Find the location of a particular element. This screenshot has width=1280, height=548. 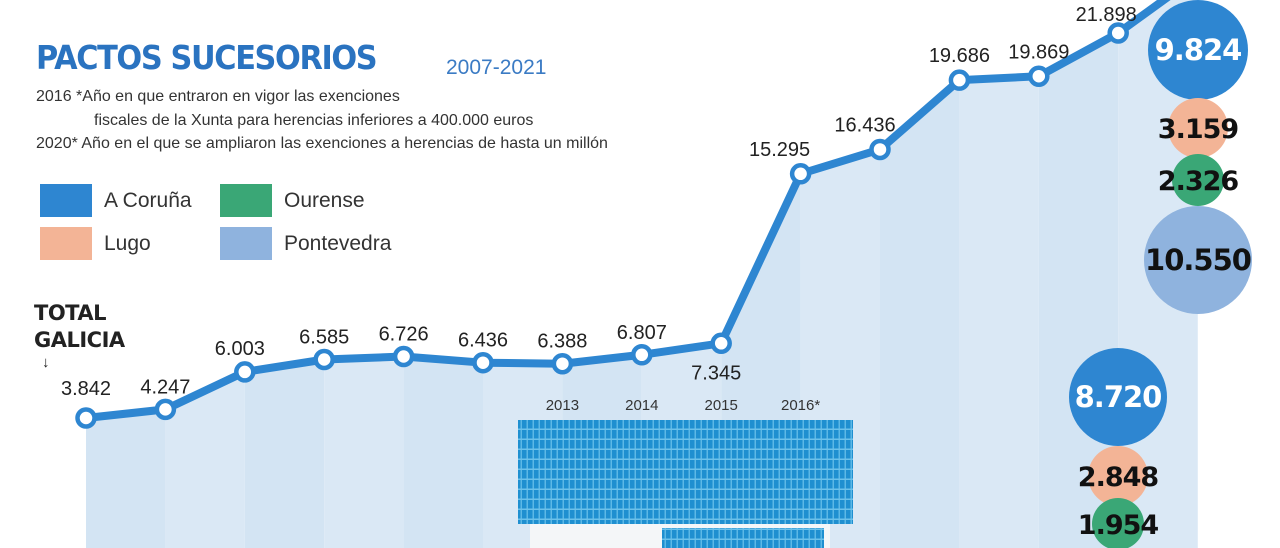

data-point-2013 is located at coordinates (562, 363).